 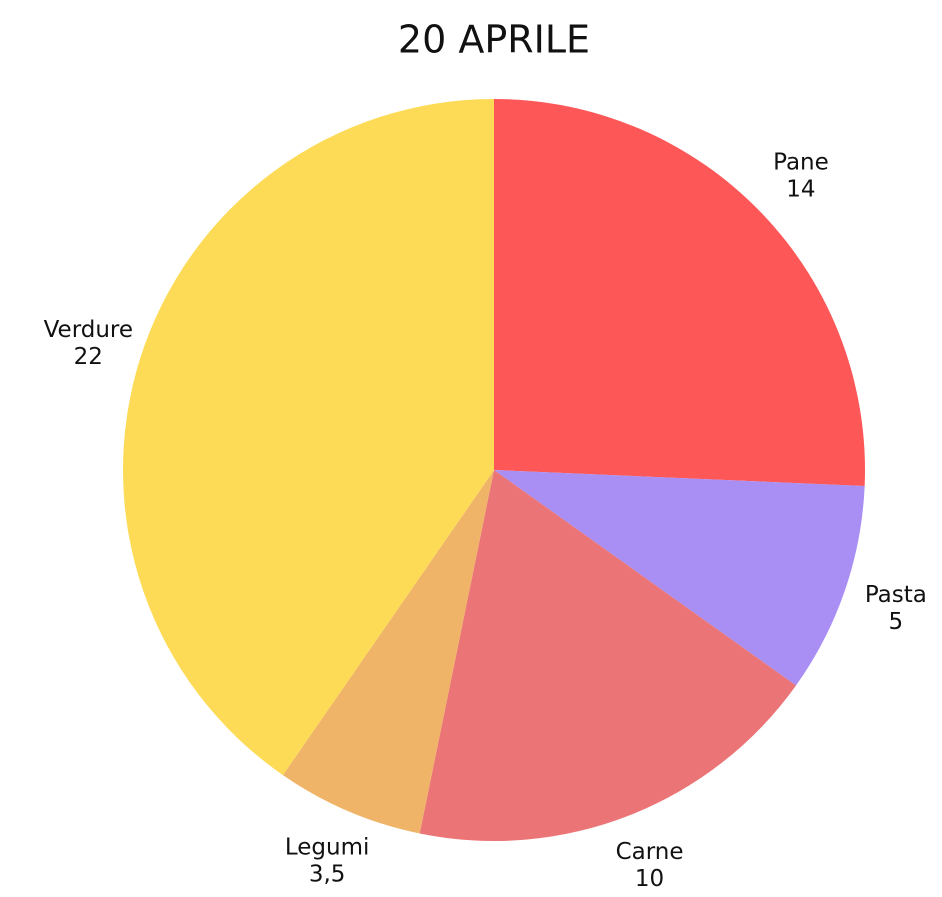 What do you see at coordinates (650, 852) in the screenshot?
I see `slice-label: Carne` at bounding box center [650, 852].